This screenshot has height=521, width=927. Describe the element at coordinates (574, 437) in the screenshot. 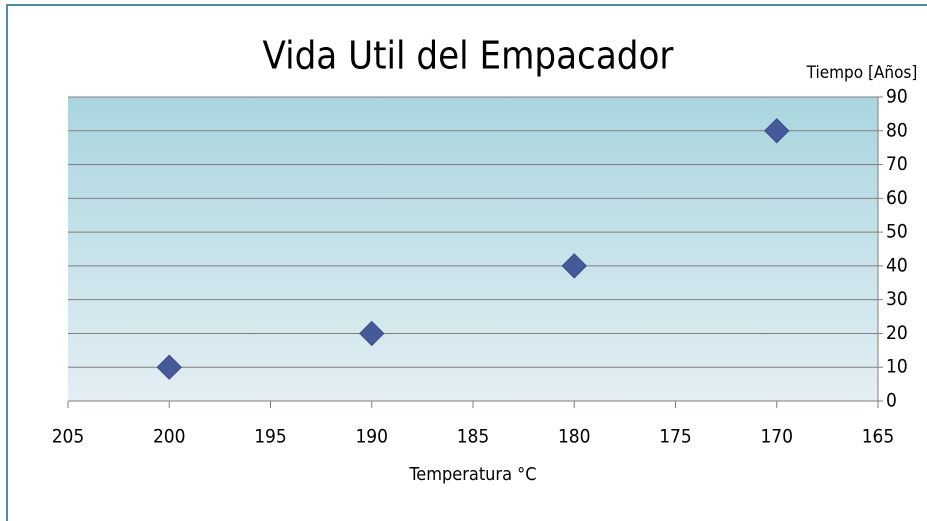

I see `x-tick-label: 180` at that location.